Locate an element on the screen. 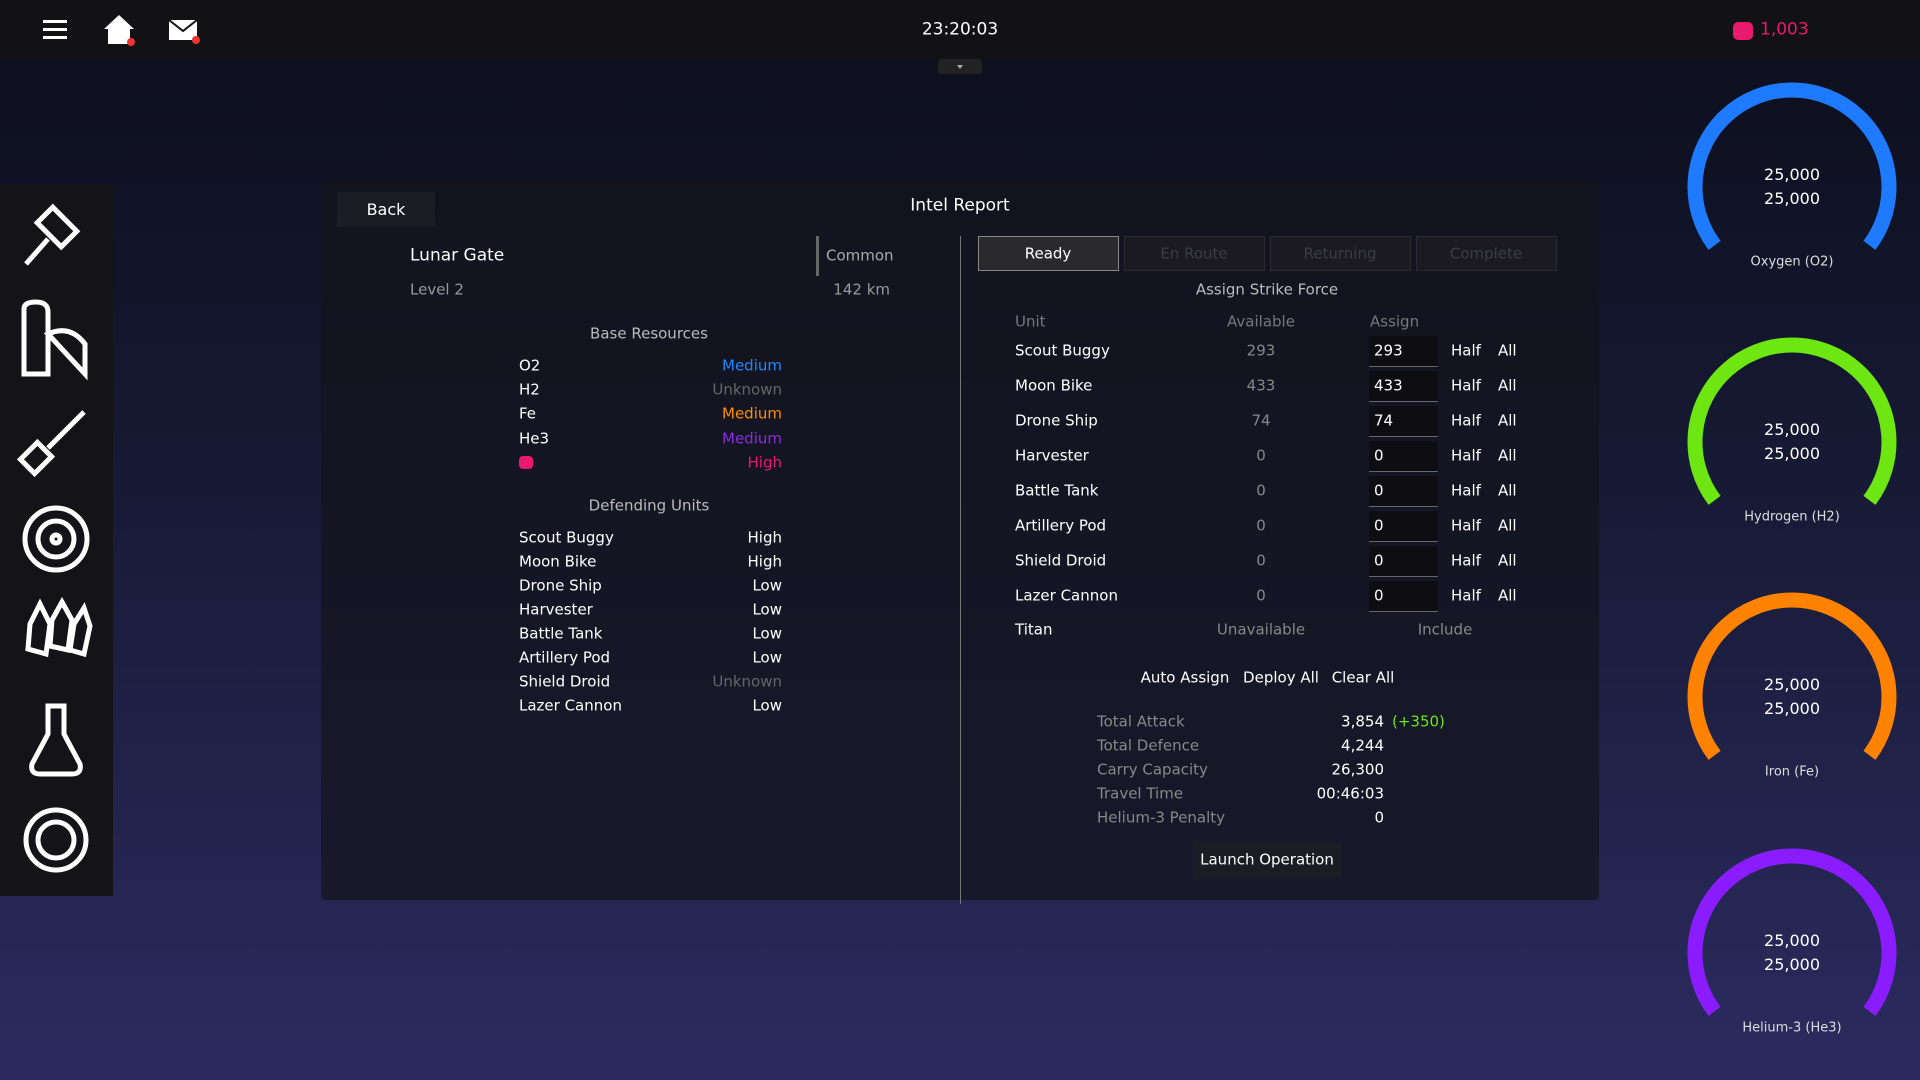  assign-value: 74 is located at coordinates (1384, 420).